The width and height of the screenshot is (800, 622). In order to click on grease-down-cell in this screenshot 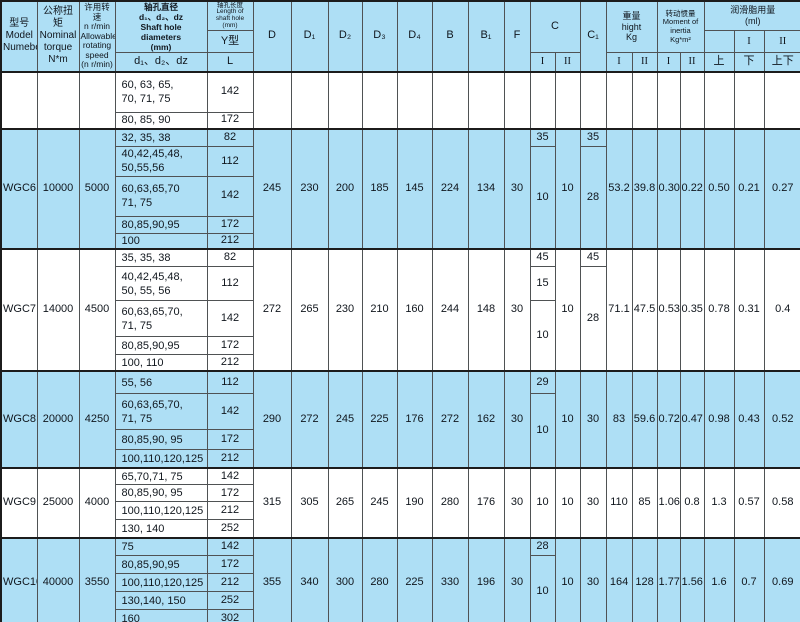, I will do `click(749, 100)`.